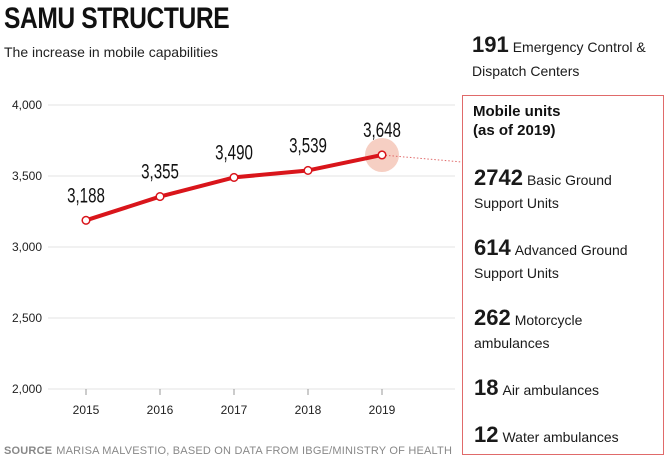 This screenshot has height=460, width=670. Describe the element at coordinates (308, 145) in the screenshot. I see `data-label: 3,539` at that location.